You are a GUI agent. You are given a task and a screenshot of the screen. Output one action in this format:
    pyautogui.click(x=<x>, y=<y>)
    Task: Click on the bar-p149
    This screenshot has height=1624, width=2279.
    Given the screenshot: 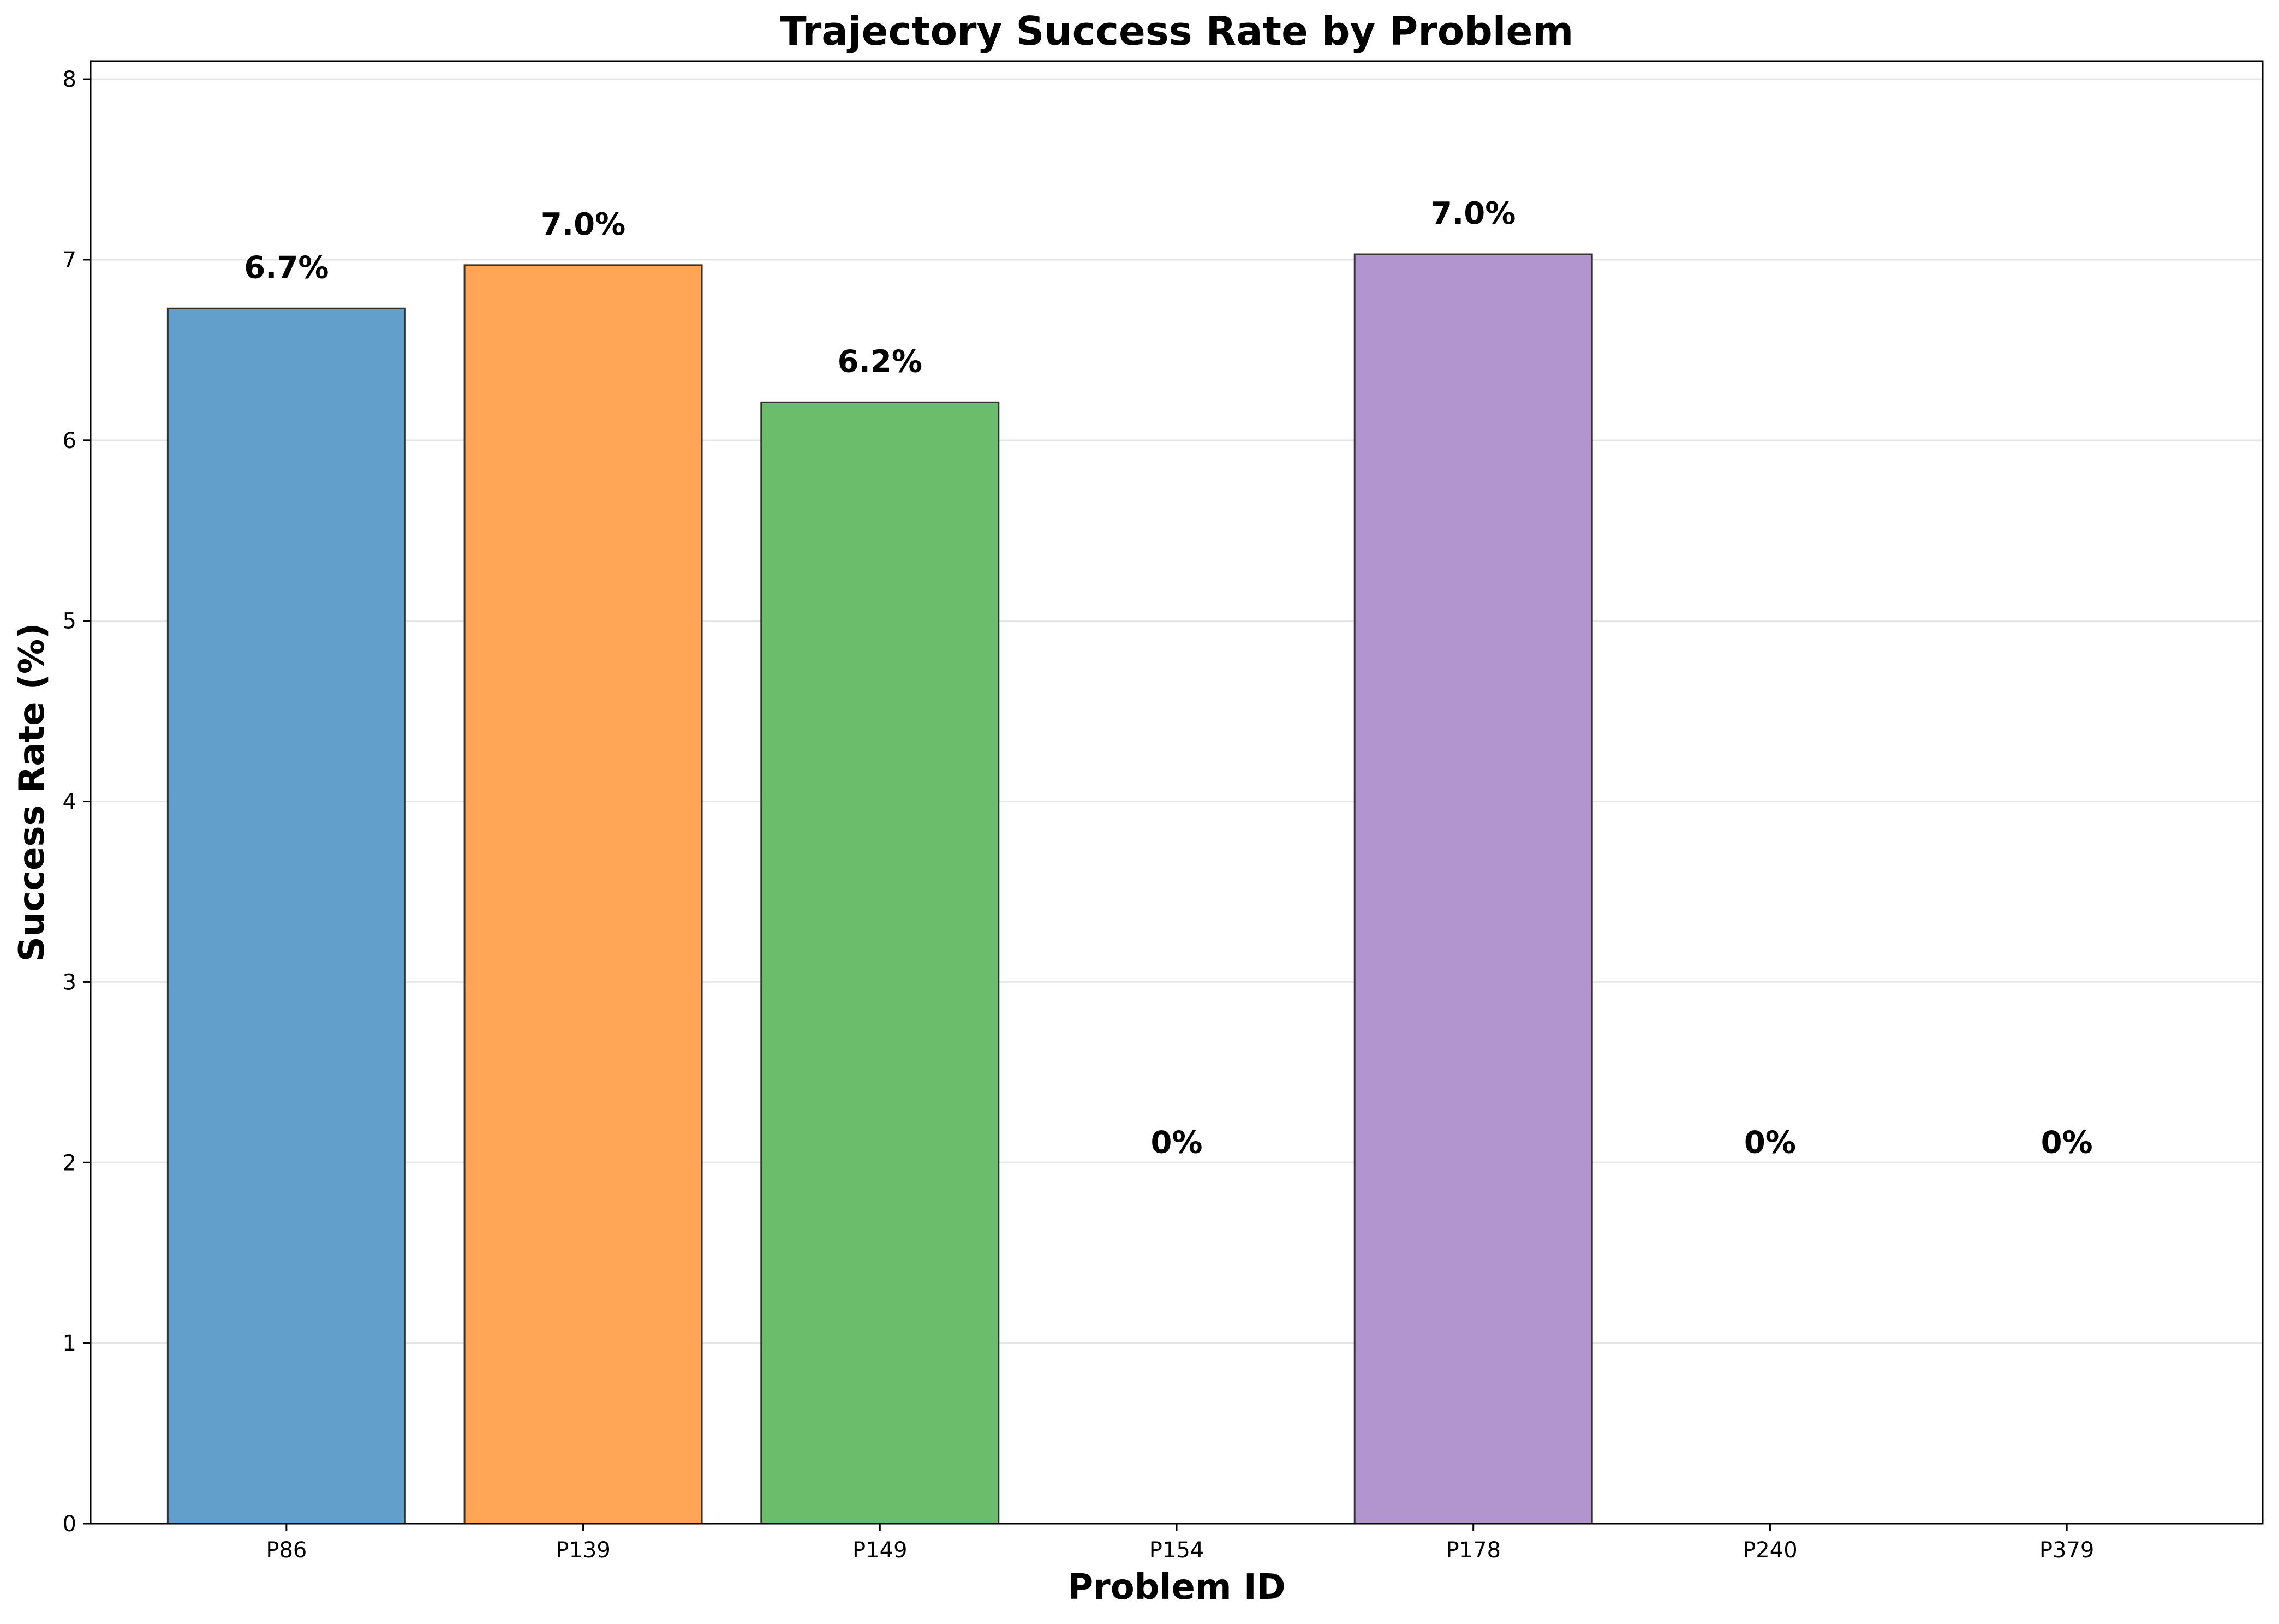 What is the action you would take?
    pyautogui.click(x=880, y=963)
    